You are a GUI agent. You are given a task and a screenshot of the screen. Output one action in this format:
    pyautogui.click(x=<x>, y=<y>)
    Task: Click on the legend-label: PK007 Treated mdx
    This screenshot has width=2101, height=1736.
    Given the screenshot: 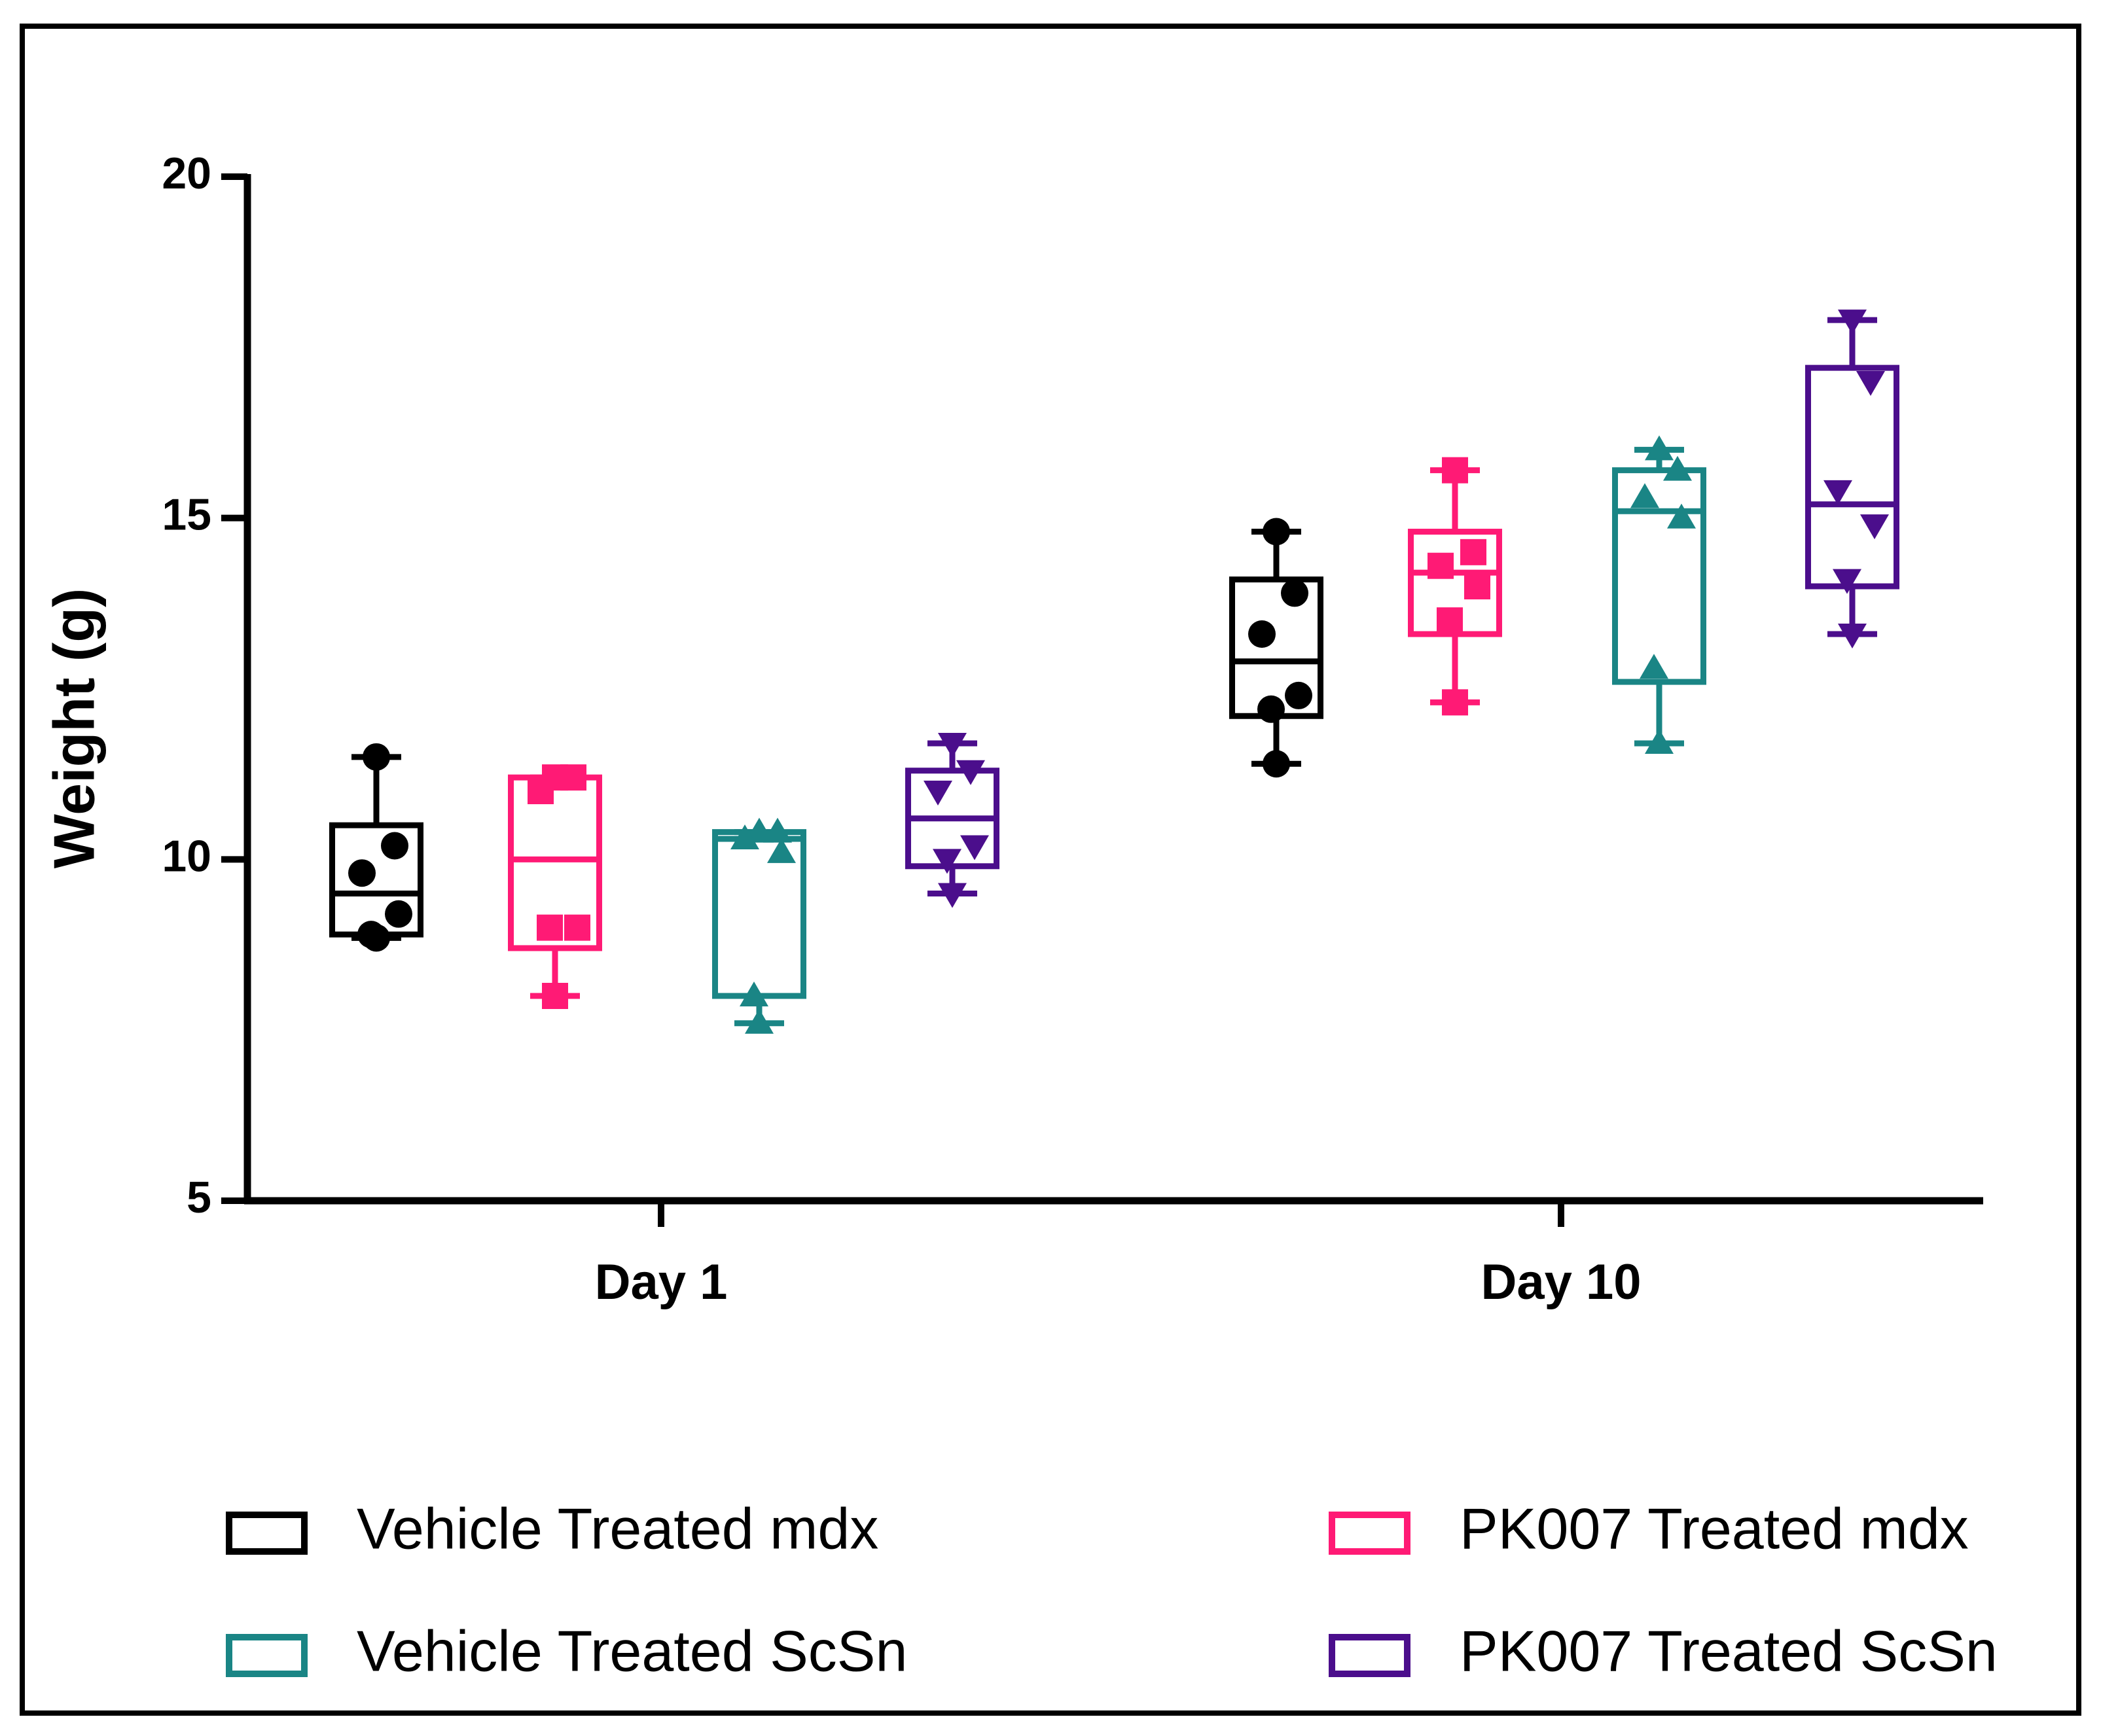 What is the action you would take?
    pyautogui.click(x=1714, y=1528)
    